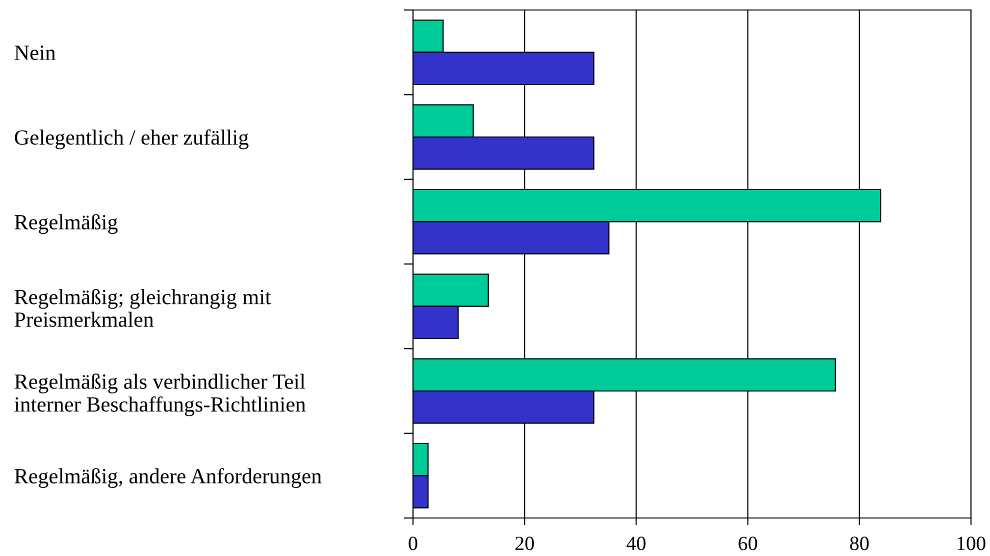  I want to click on x-tick-label: 60, so click(748, 543).